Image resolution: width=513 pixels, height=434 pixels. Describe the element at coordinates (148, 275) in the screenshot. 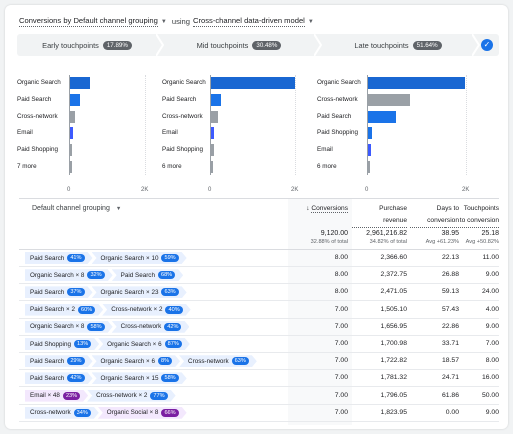

I see `path-step: Paid Search 68%` at that location.